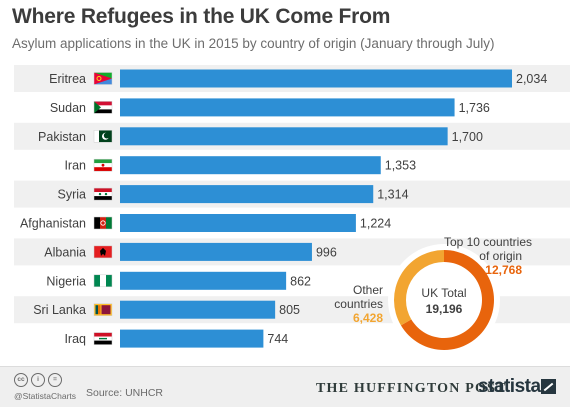  I want to click on slice-value: 12,768, so click(503, 270).